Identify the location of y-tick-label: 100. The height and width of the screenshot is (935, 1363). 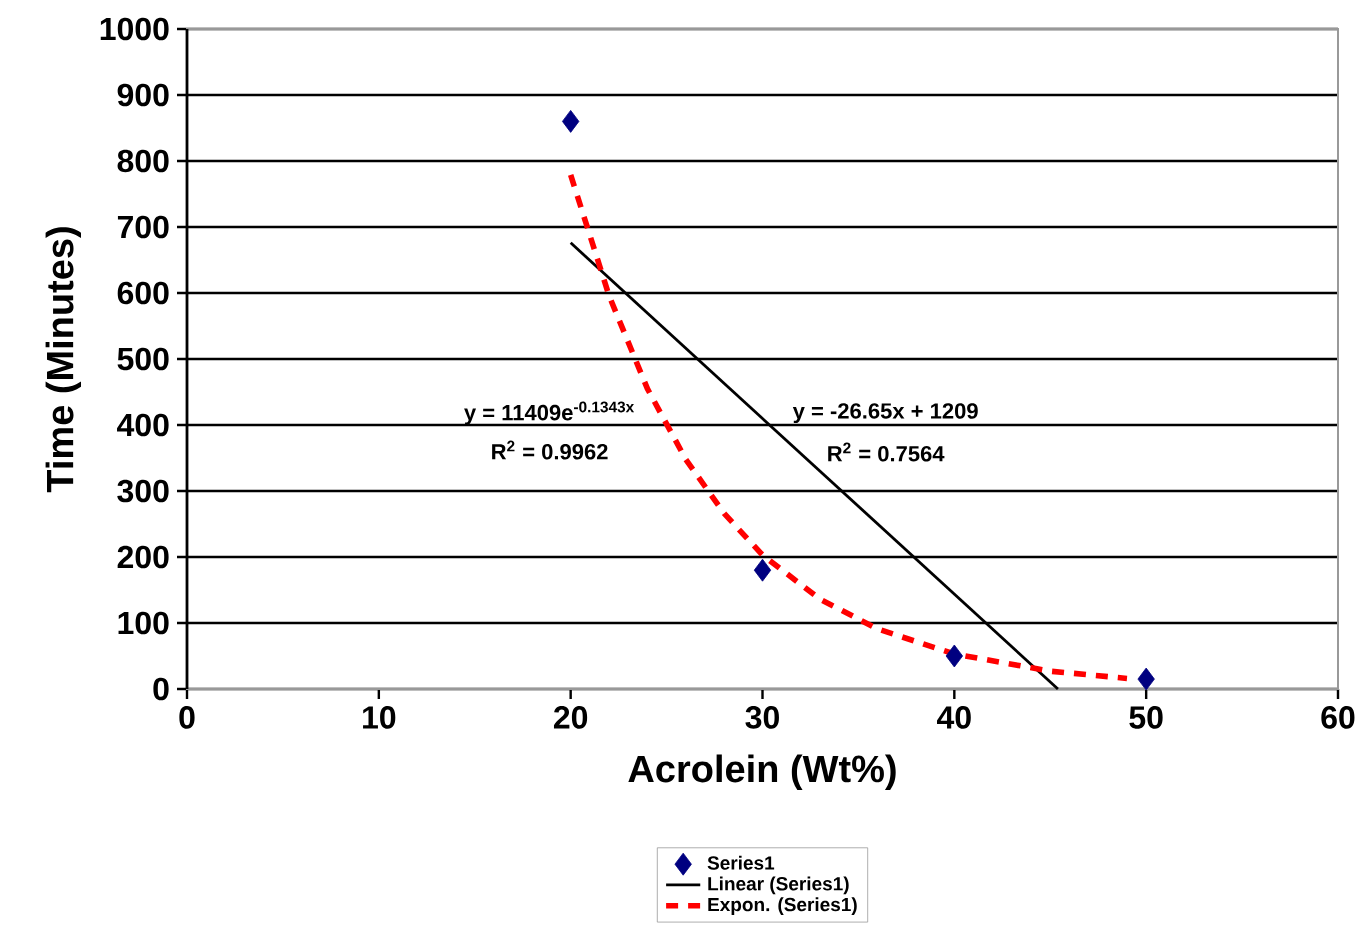
(143, 623).